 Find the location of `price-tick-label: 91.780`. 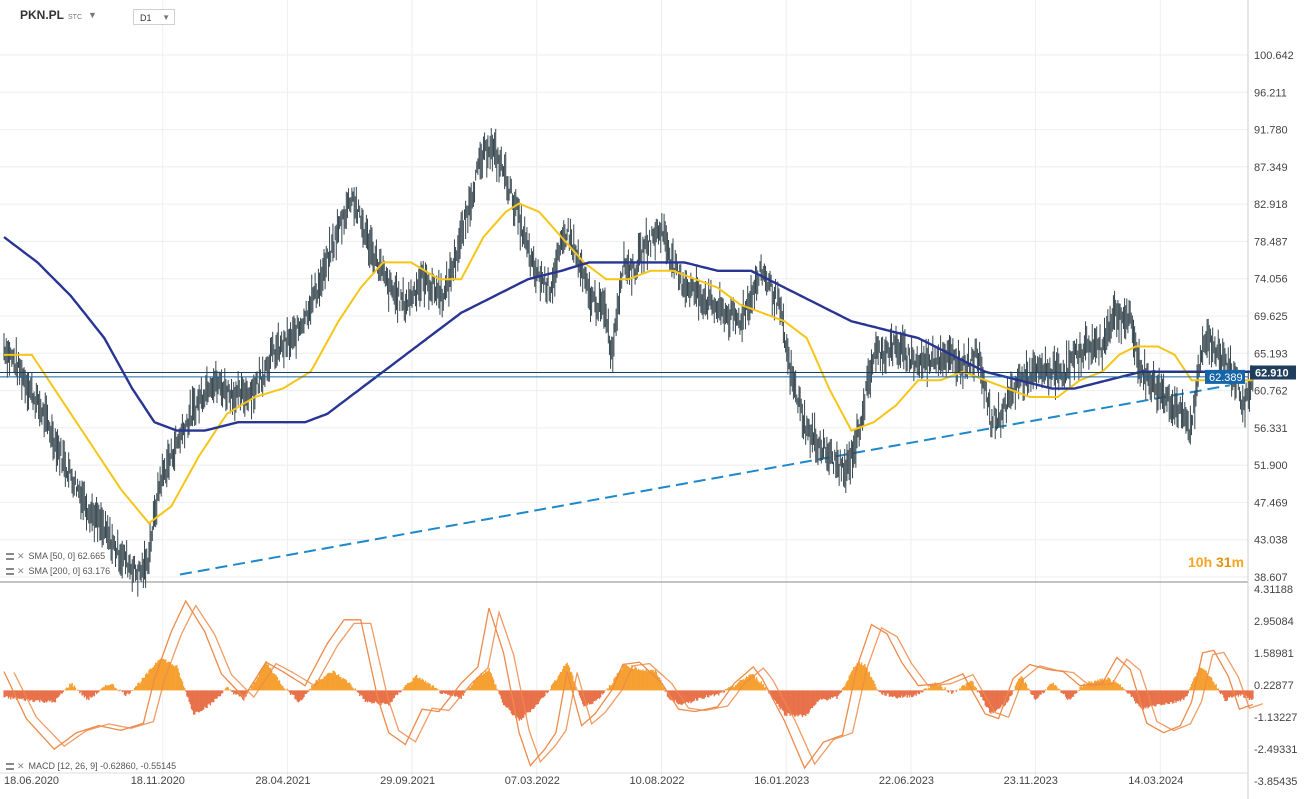

price-tick-label: 91.780 is located at coordinates (1271, 131).